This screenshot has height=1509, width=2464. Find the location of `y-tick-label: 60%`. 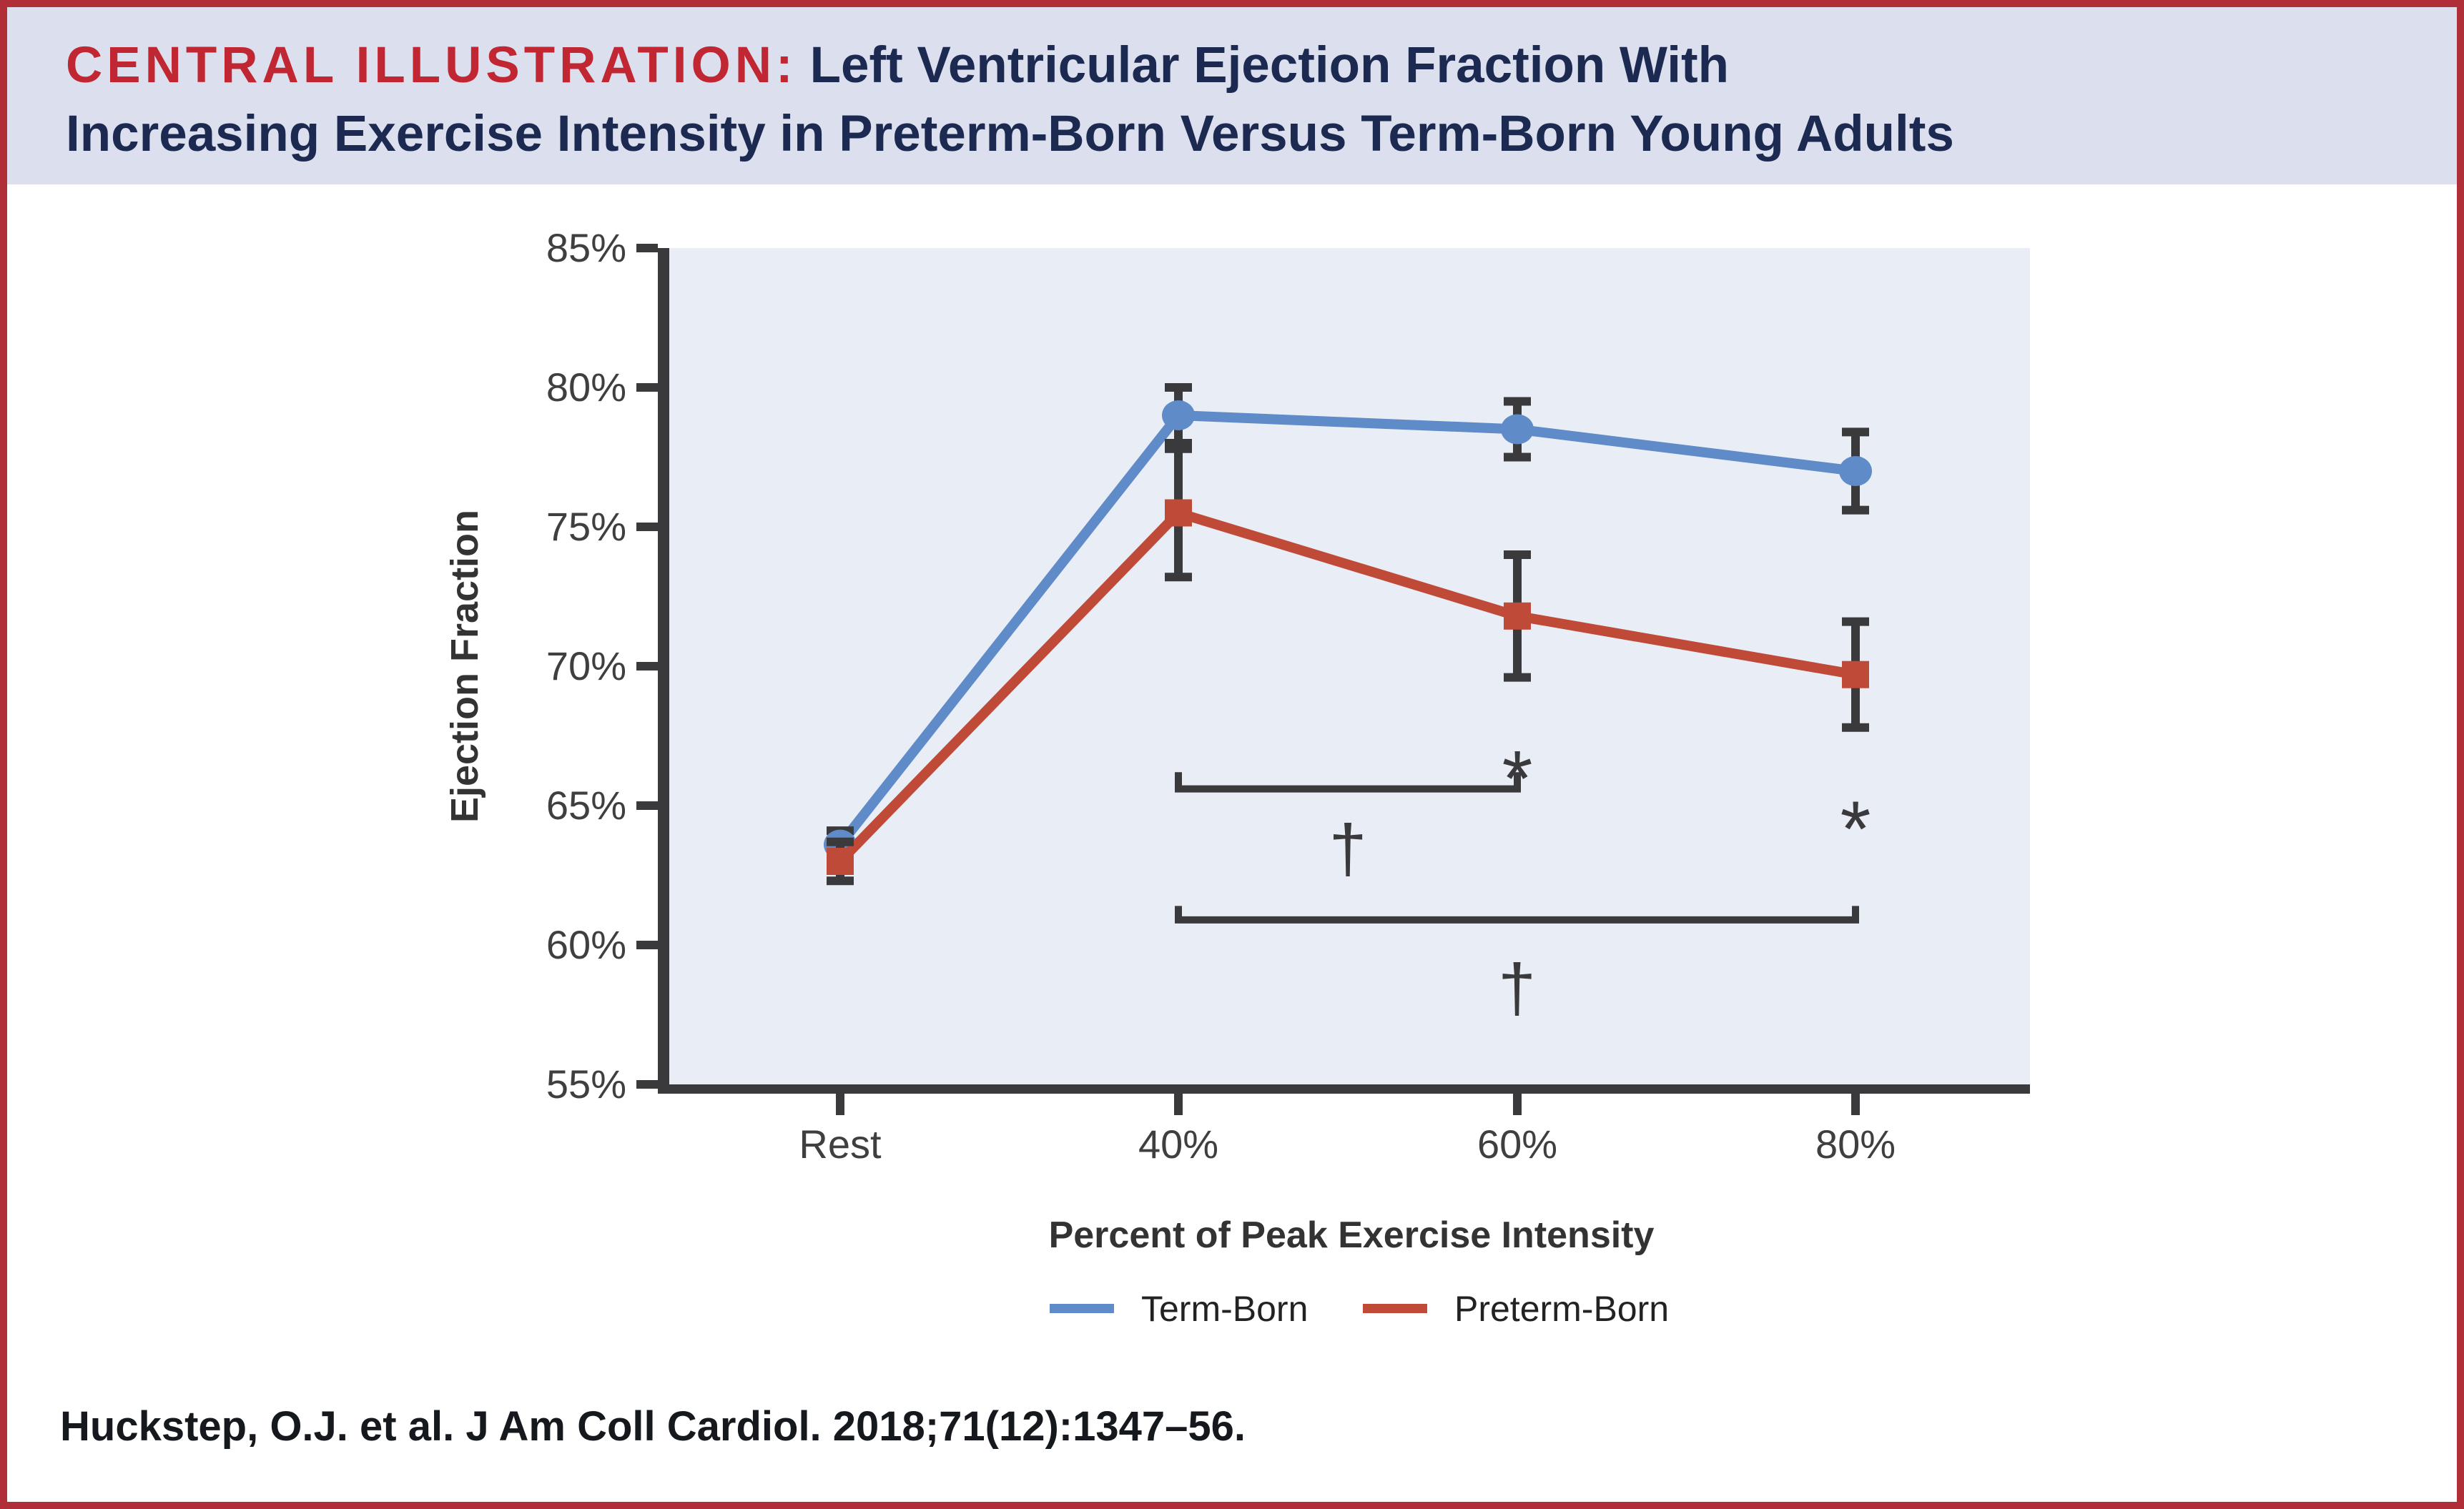

y-tick-label: 60% is located at coordinates (586, 944).